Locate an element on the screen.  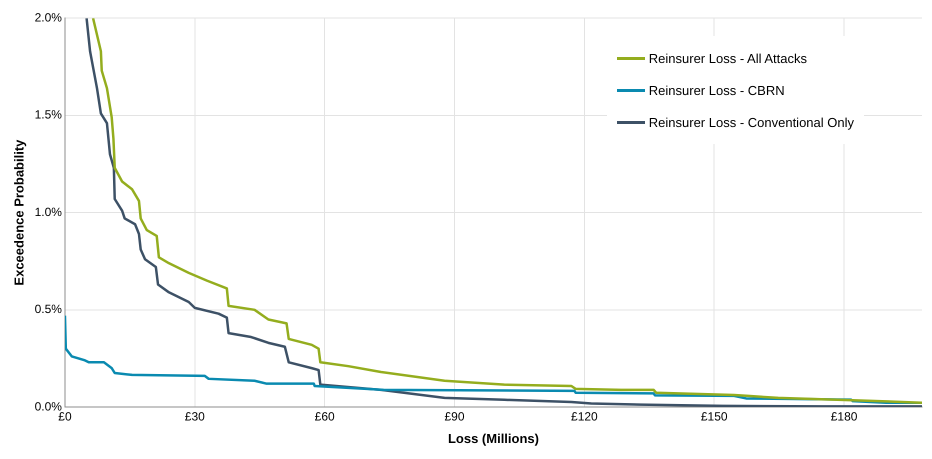
x-tick-label: £30 is located at coordinates (195, 417).